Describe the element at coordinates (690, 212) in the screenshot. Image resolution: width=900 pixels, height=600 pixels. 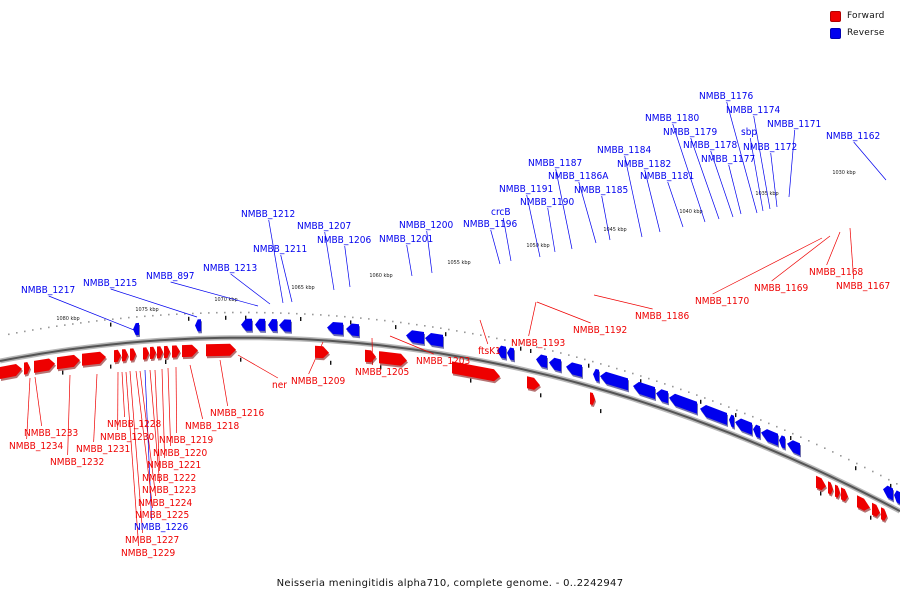
I see `tick-label: 1040 kbp` at that location.